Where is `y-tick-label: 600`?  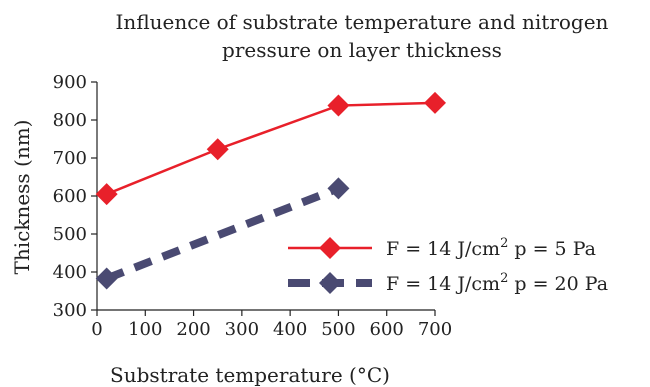
y-tick-label: 600 is located at coordinates (70, 196).